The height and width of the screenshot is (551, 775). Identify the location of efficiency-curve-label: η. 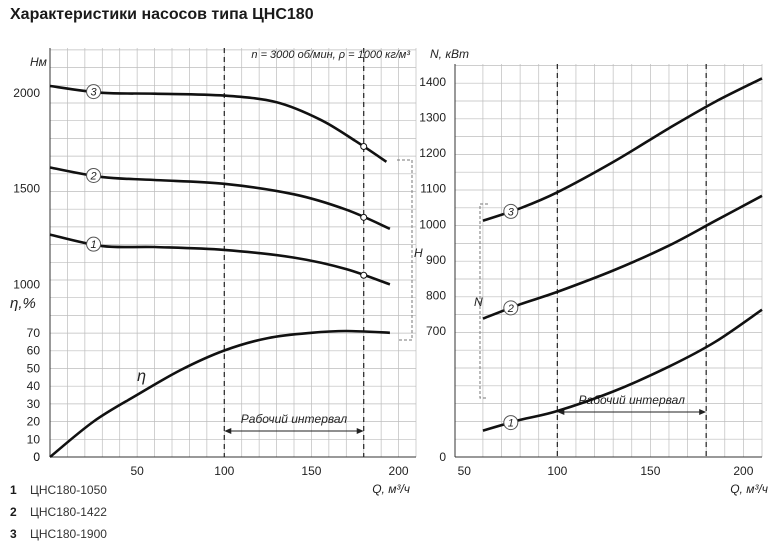
(141, 376).